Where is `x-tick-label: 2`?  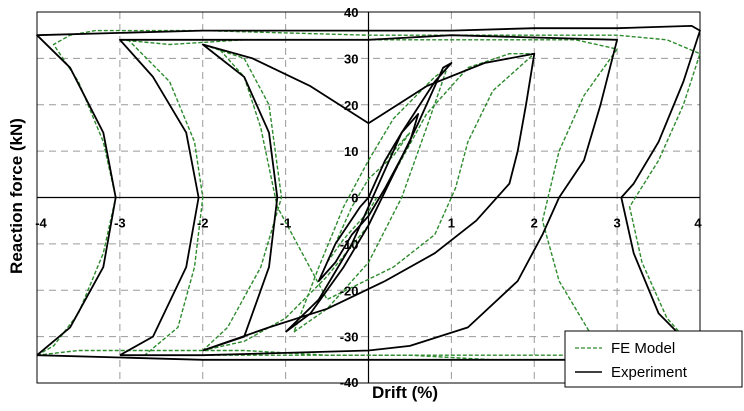
x-tick-label: 2 is located at coordinates (534, 223).